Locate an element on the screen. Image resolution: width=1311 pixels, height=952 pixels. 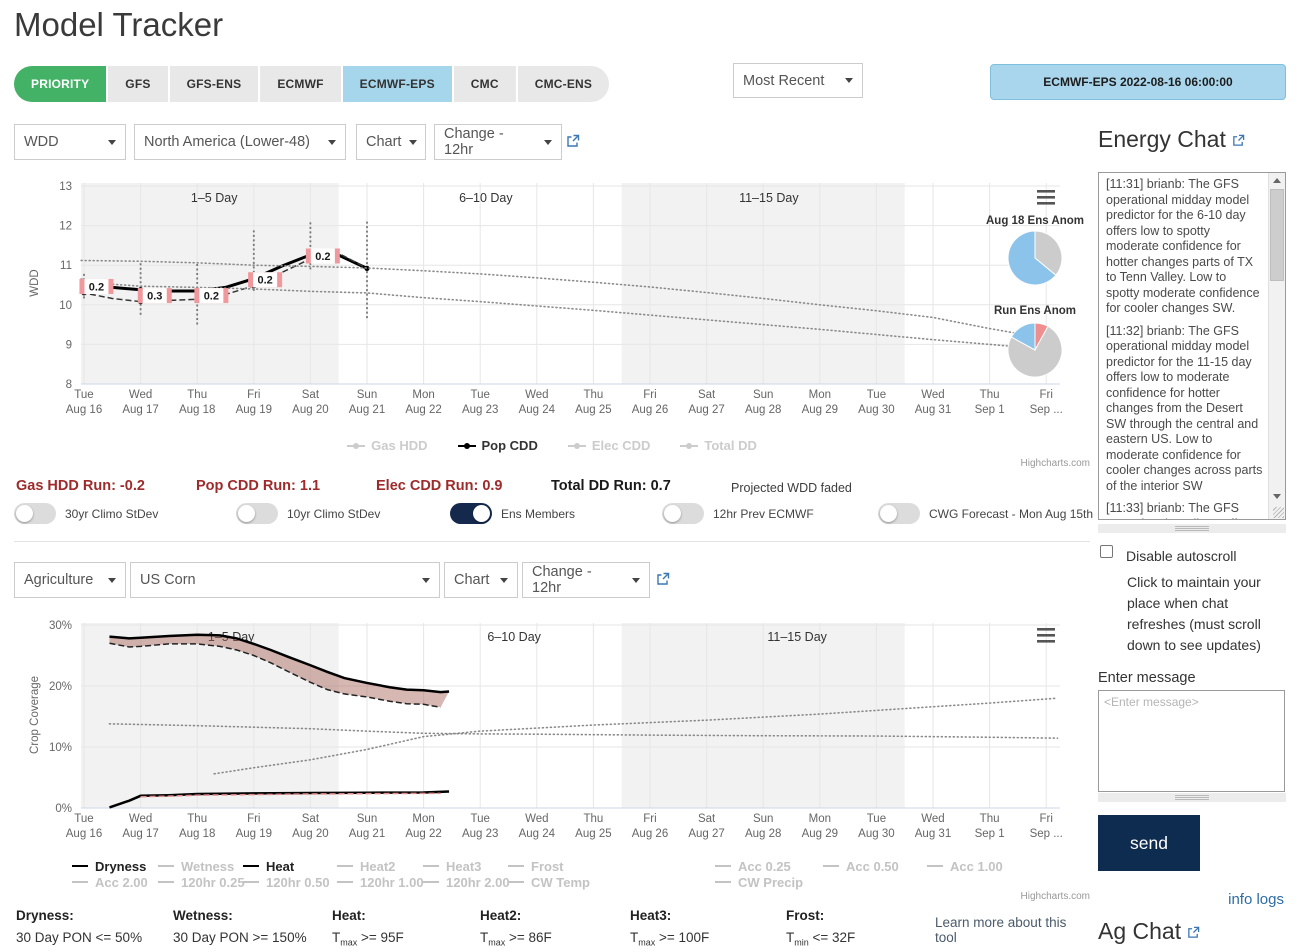
legend-column: Acc 0.25 CW Precip is located at coordinates (759, 874).